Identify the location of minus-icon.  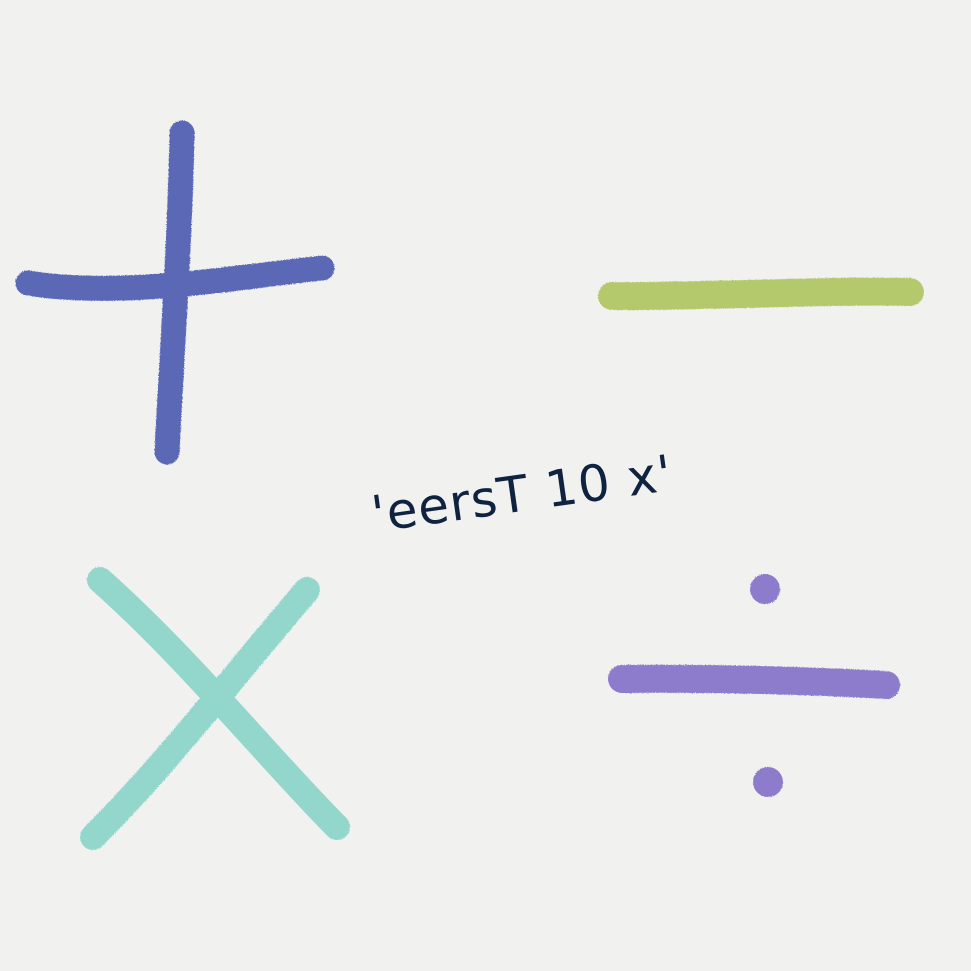
(761, 294).